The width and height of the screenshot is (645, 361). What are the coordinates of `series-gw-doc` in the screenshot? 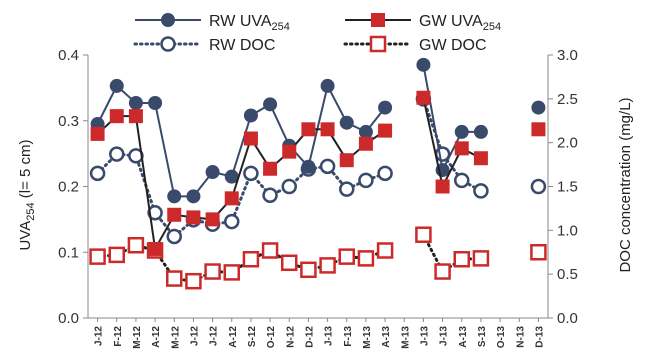 It's located at (318, 258).